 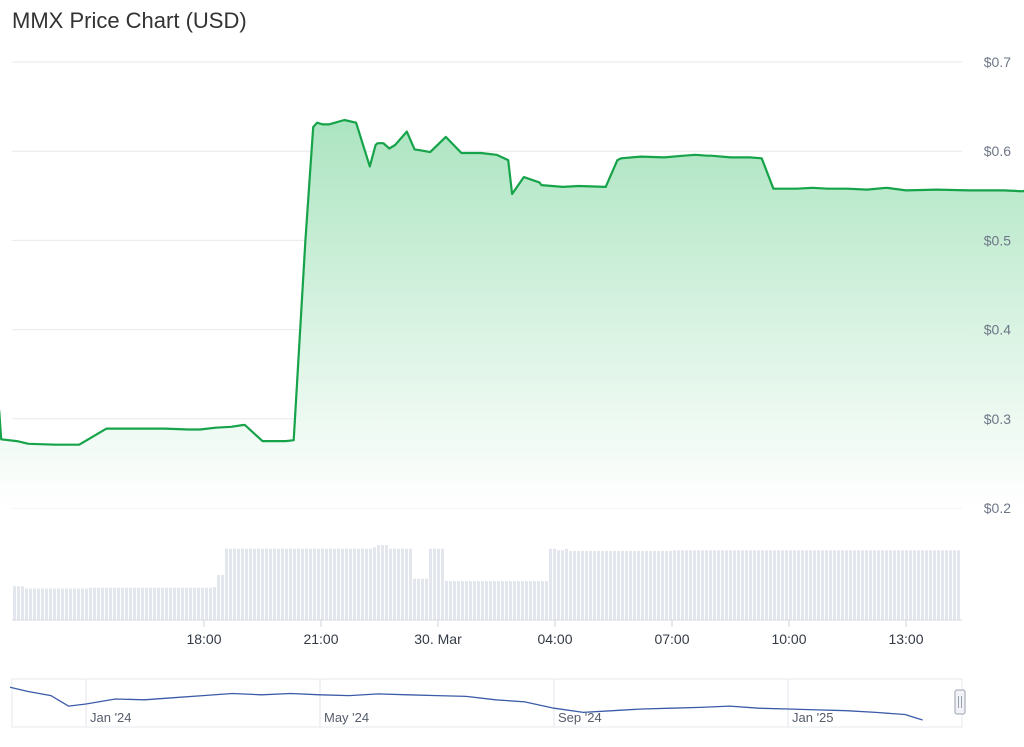 I want to click on chart-title: MMX Price Chart (USD), so click(x=129, y=20).